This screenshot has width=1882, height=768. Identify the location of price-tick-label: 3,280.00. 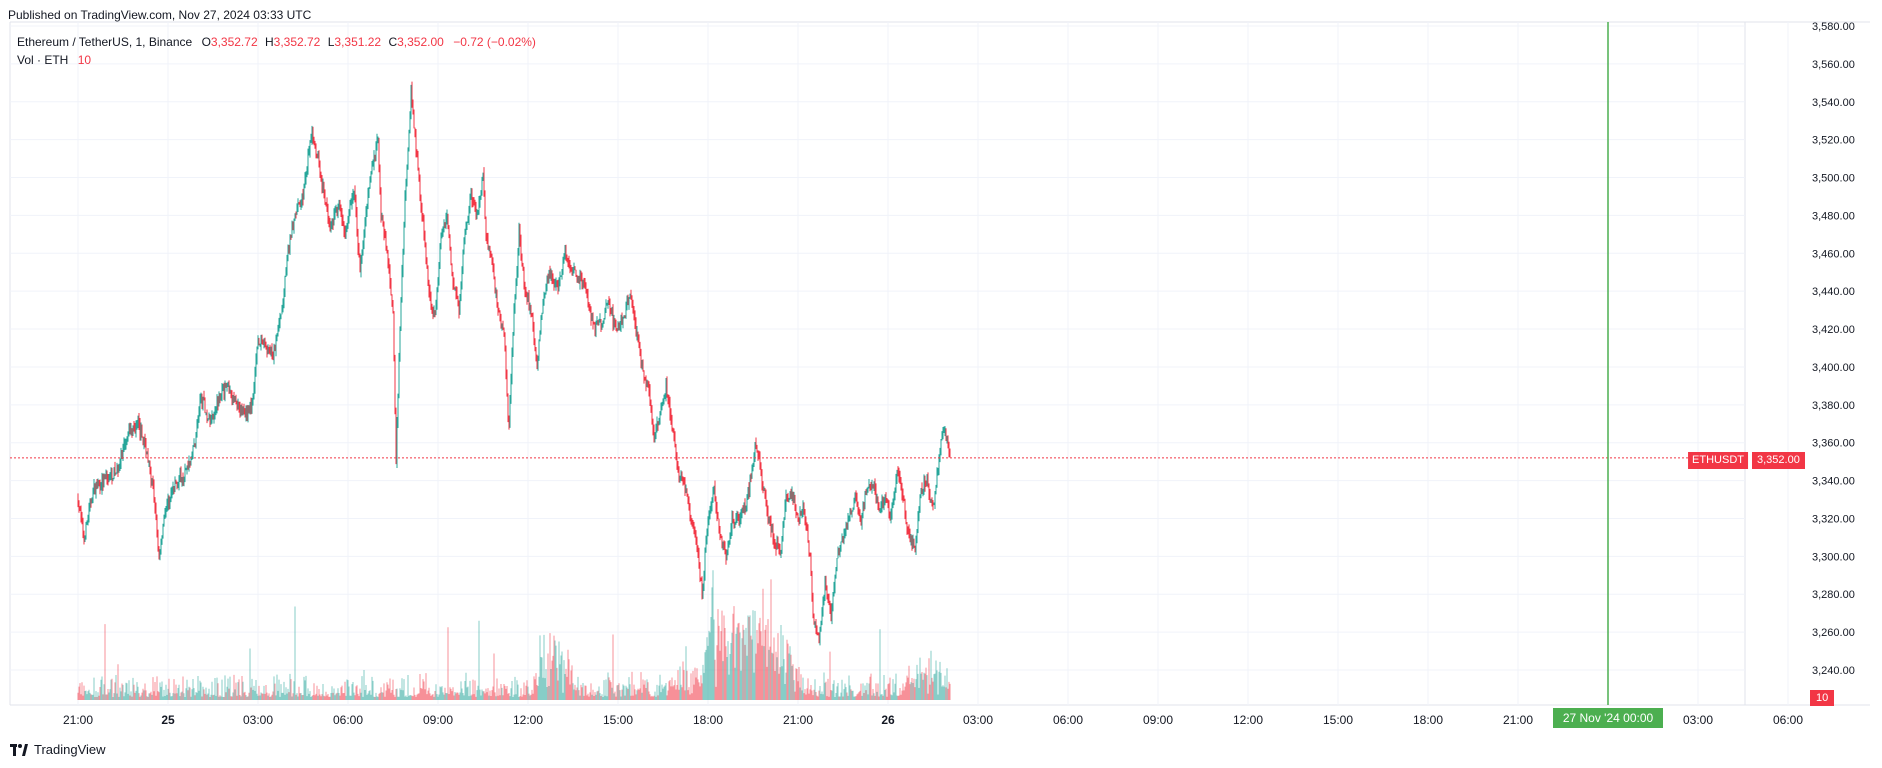
(1833, 595).